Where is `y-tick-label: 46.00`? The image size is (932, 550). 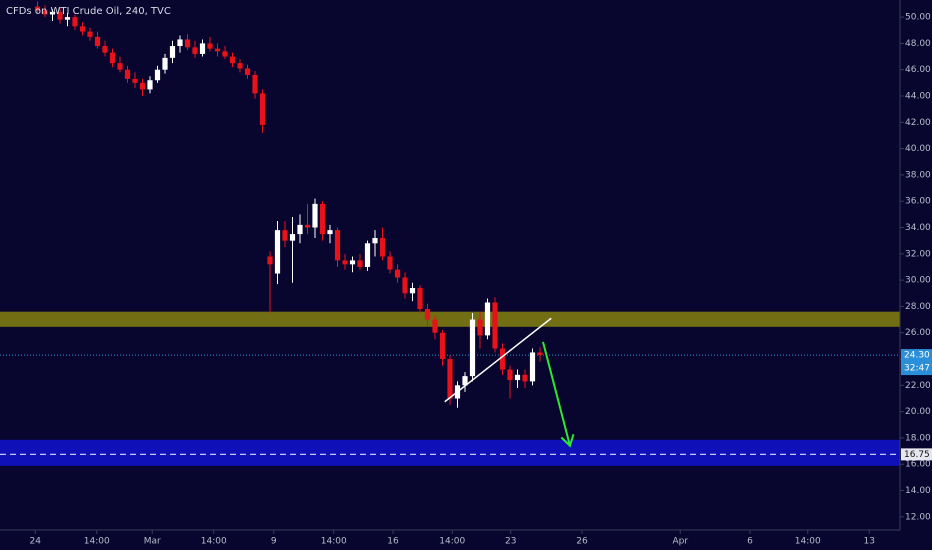 y-tick-label: 46.00 is located at coordinates (918, 70).